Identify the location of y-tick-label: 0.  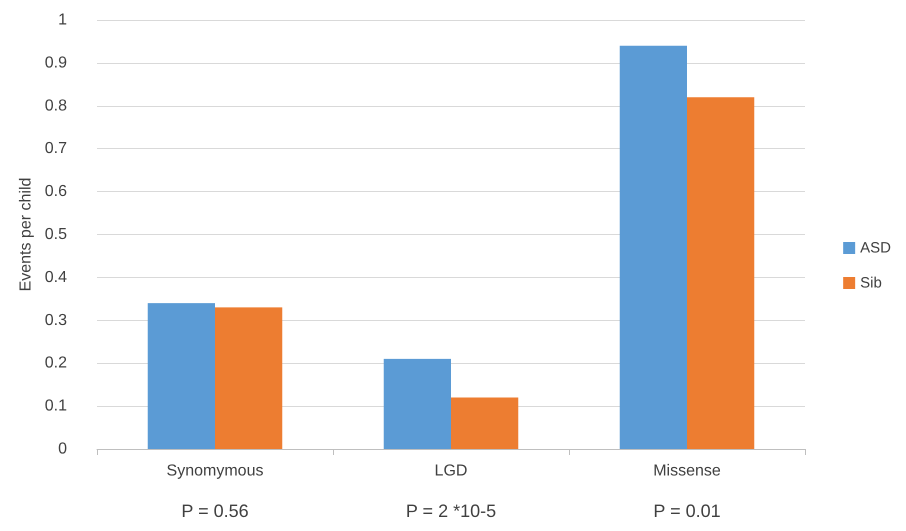
(63, 449).